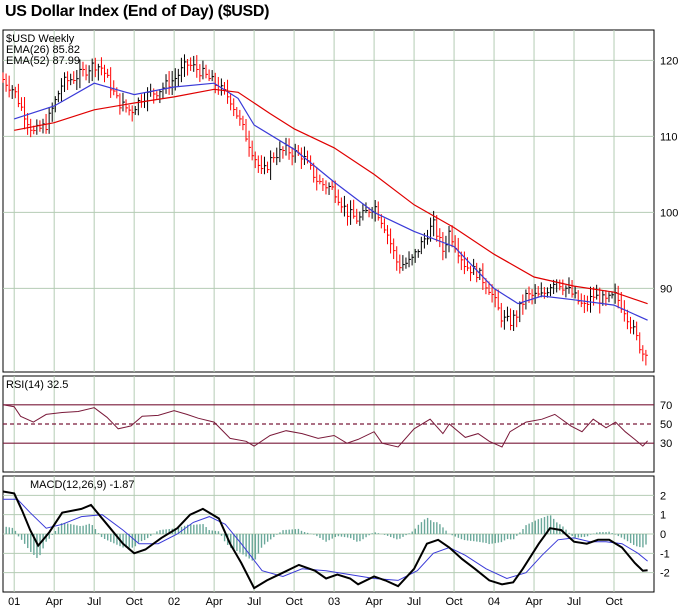 The width and height of the screenshot is (681, 610). What do you see at coordinates (663, 496) in the screenshot?
I see `y-tick-label: 2` at bounding box center [663, 496].